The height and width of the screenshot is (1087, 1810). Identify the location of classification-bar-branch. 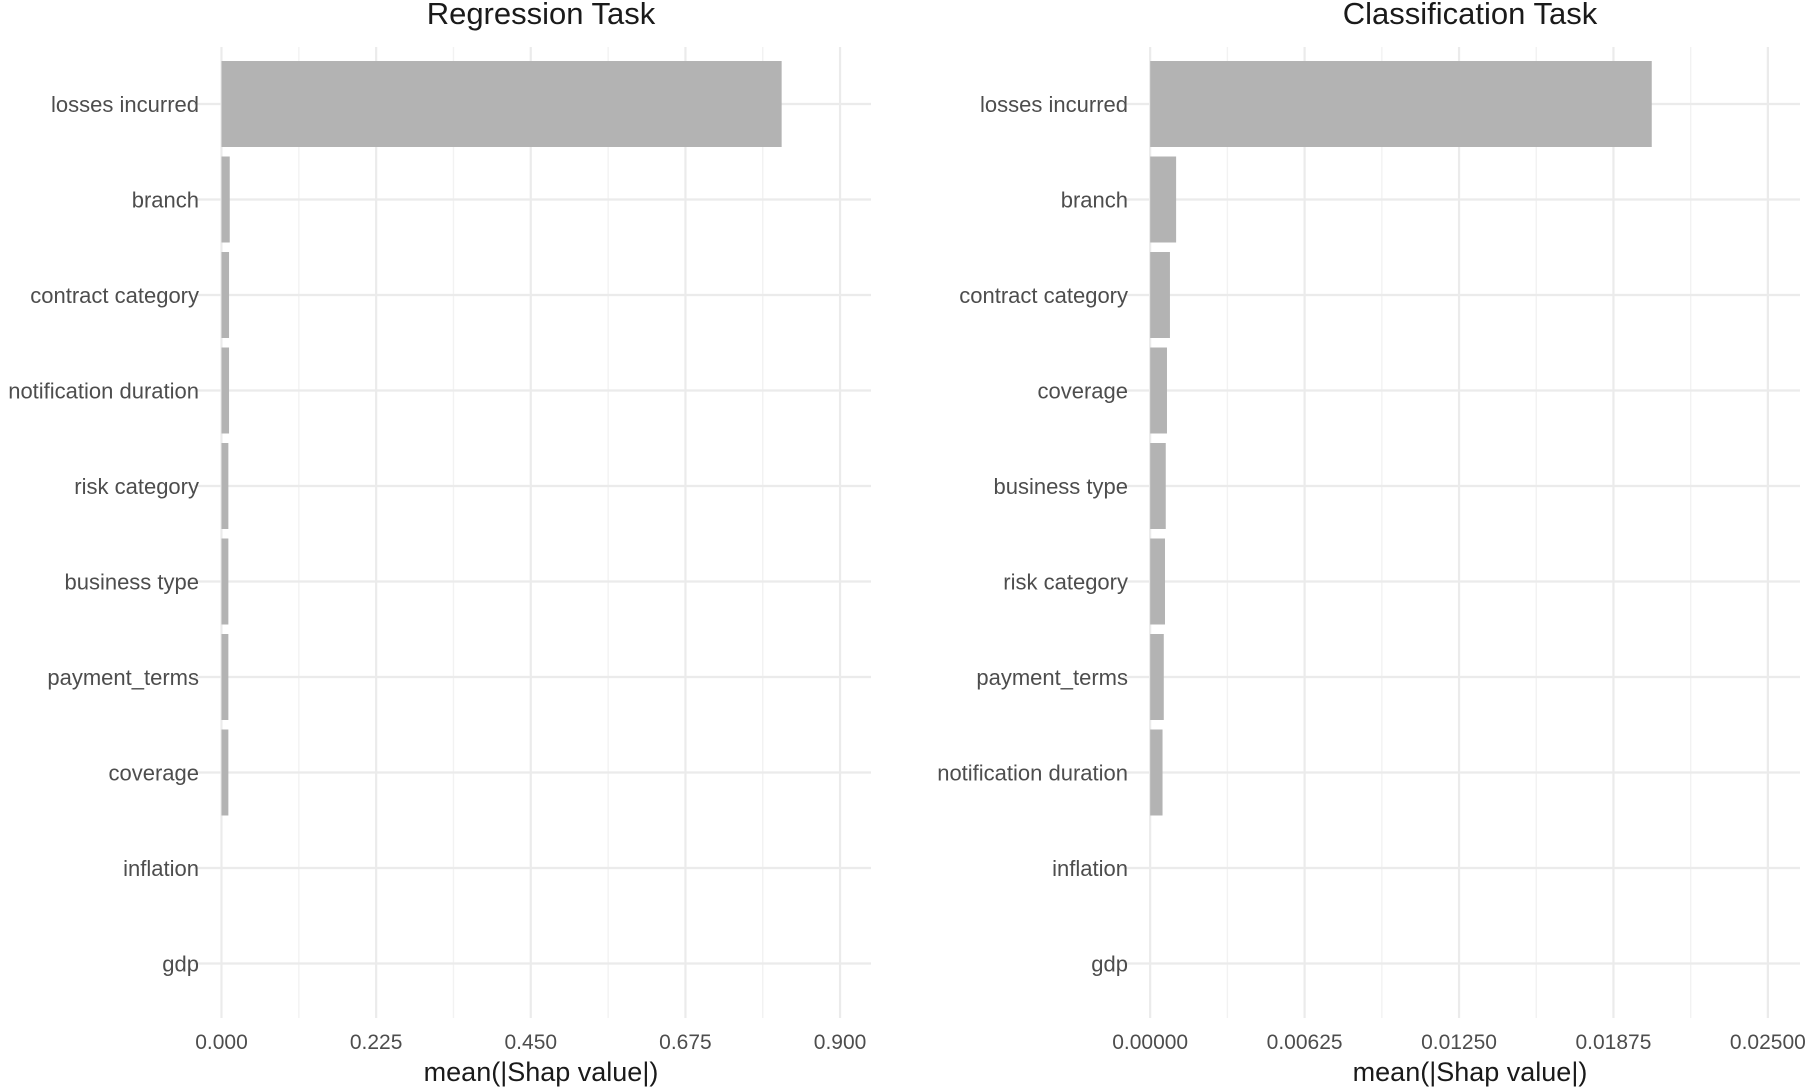
(1163, 199).